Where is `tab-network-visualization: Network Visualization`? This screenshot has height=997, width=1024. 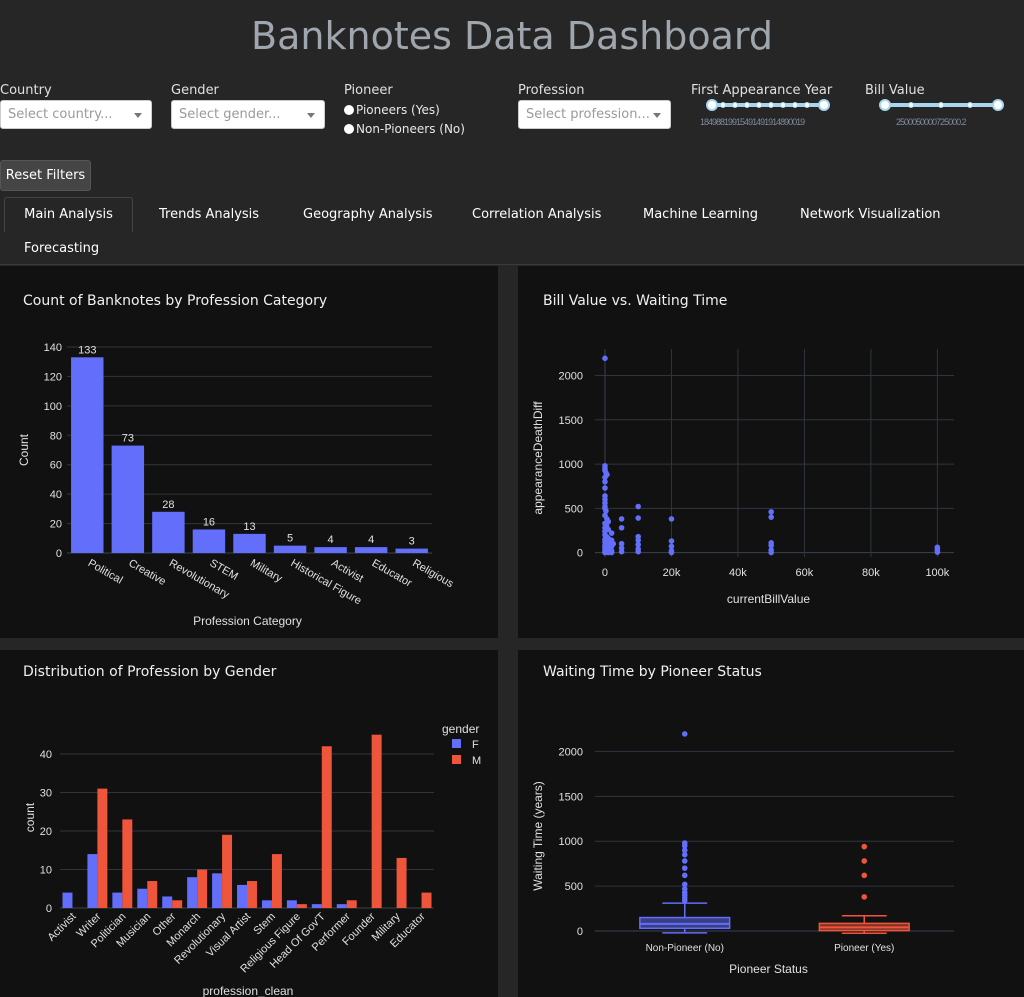 tab-network-visualization: Network Visualization is located at coordinates (870, 214).